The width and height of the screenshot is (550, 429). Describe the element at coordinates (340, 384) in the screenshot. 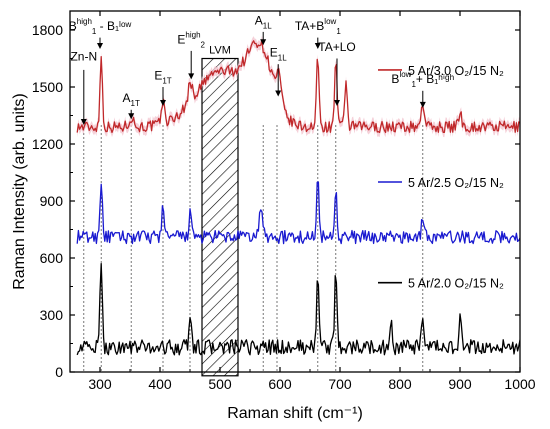

I see `x-tick-label: 700` at that location.